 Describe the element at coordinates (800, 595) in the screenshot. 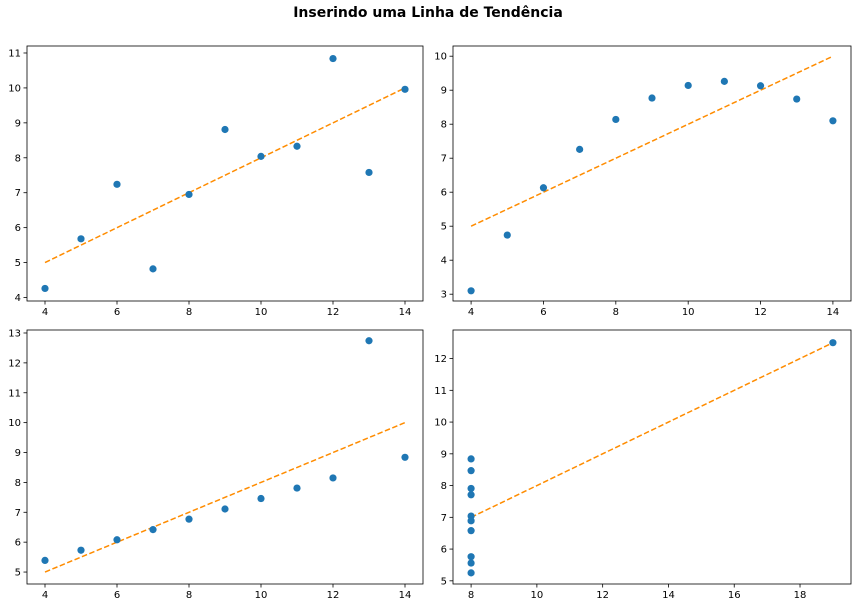

I see `x-tick-label: 18` at that location.